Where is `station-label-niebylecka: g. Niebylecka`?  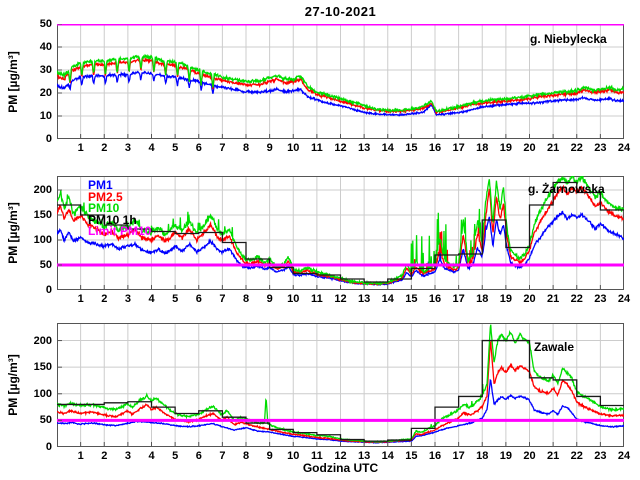
station-label-niebylecka: g. Niebylecka is located at coordinates (568, 39).